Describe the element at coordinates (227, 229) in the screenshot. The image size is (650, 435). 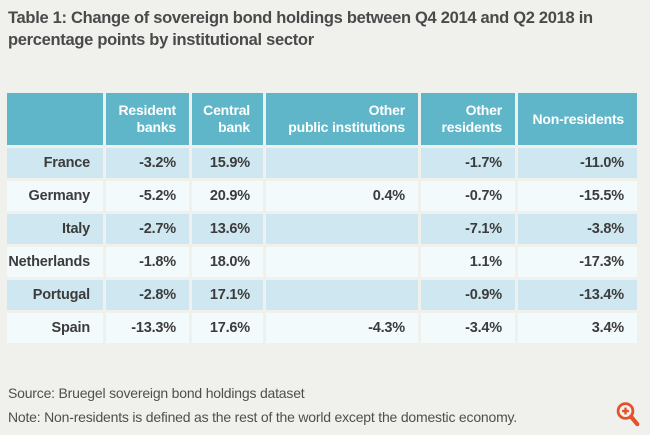
I see `value-cell: 13.6%` at that location.